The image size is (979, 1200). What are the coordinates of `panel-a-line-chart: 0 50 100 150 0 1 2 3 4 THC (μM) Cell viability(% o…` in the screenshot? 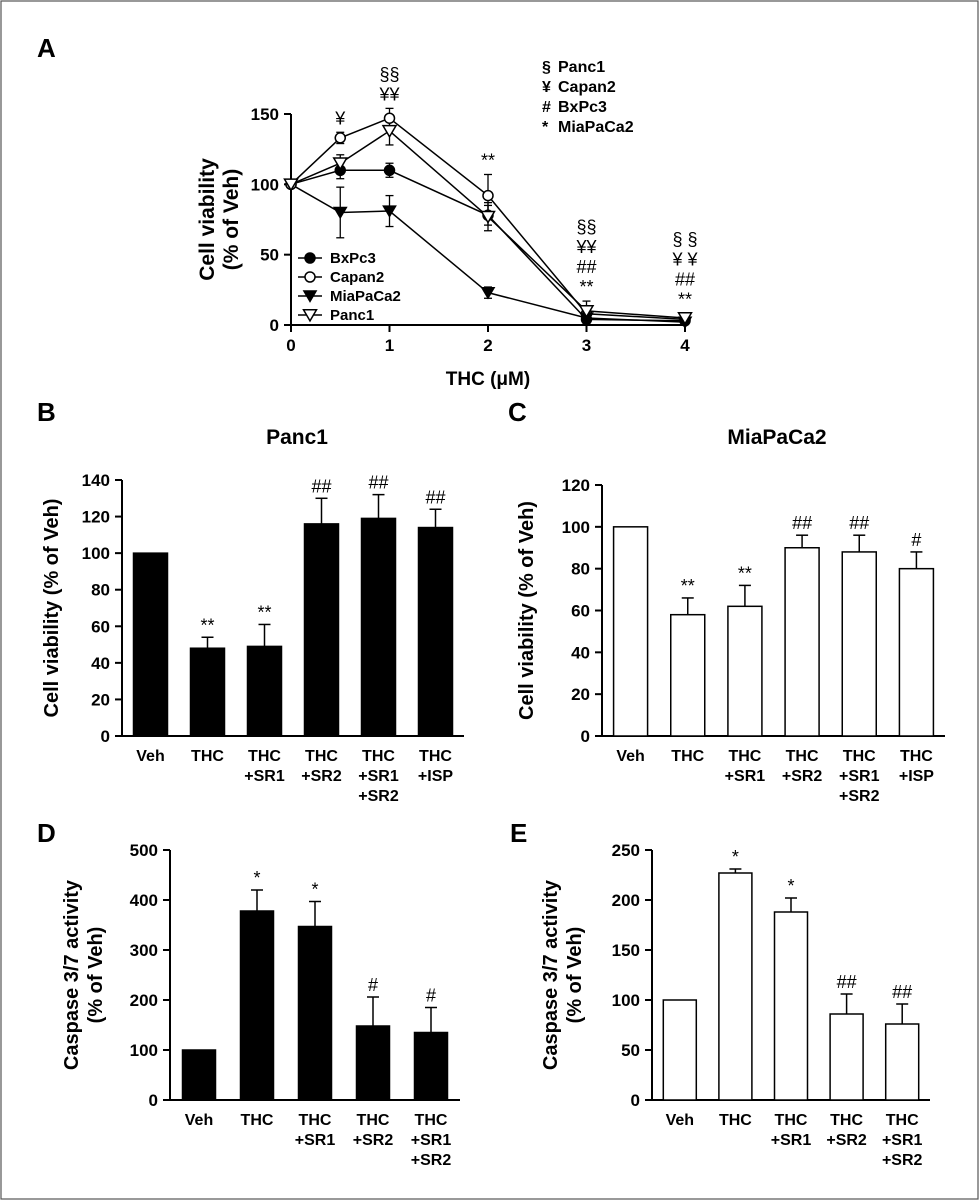 It's located at (447, 224).